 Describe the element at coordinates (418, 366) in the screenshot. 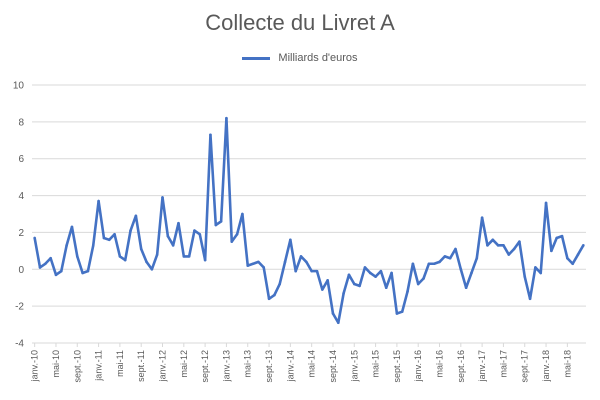

I see `x-tick-label: janv.-16` at that location.